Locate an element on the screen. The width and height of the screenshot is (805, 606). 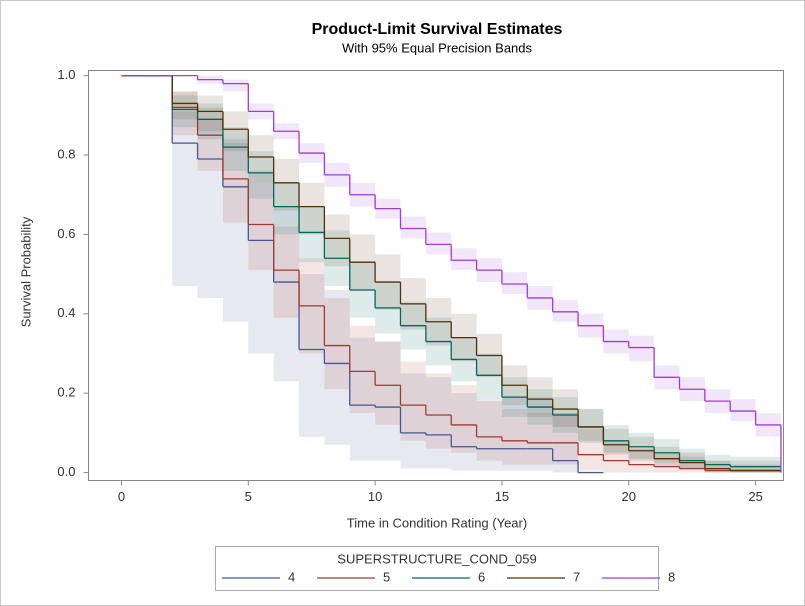
legend-label: 4 is located at coordinates (291, 576).